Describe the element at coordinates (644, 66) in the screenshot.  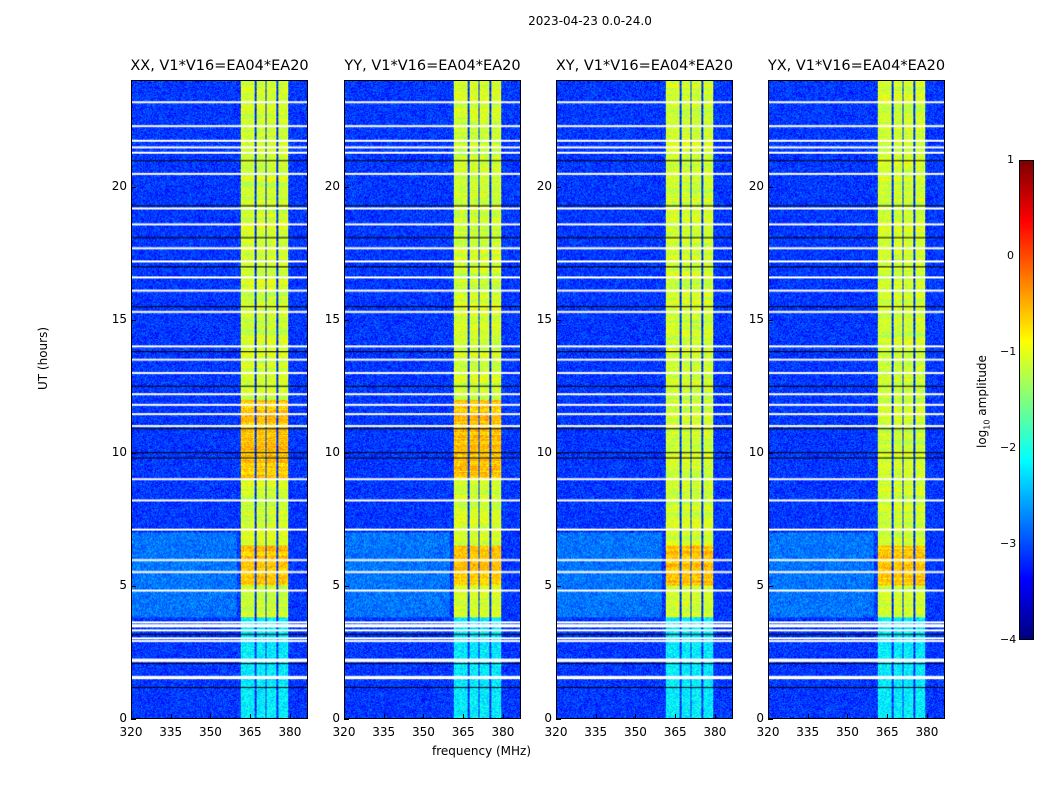
I see `panel-title: XY, V1*V16=EA04*EA20` at that location.